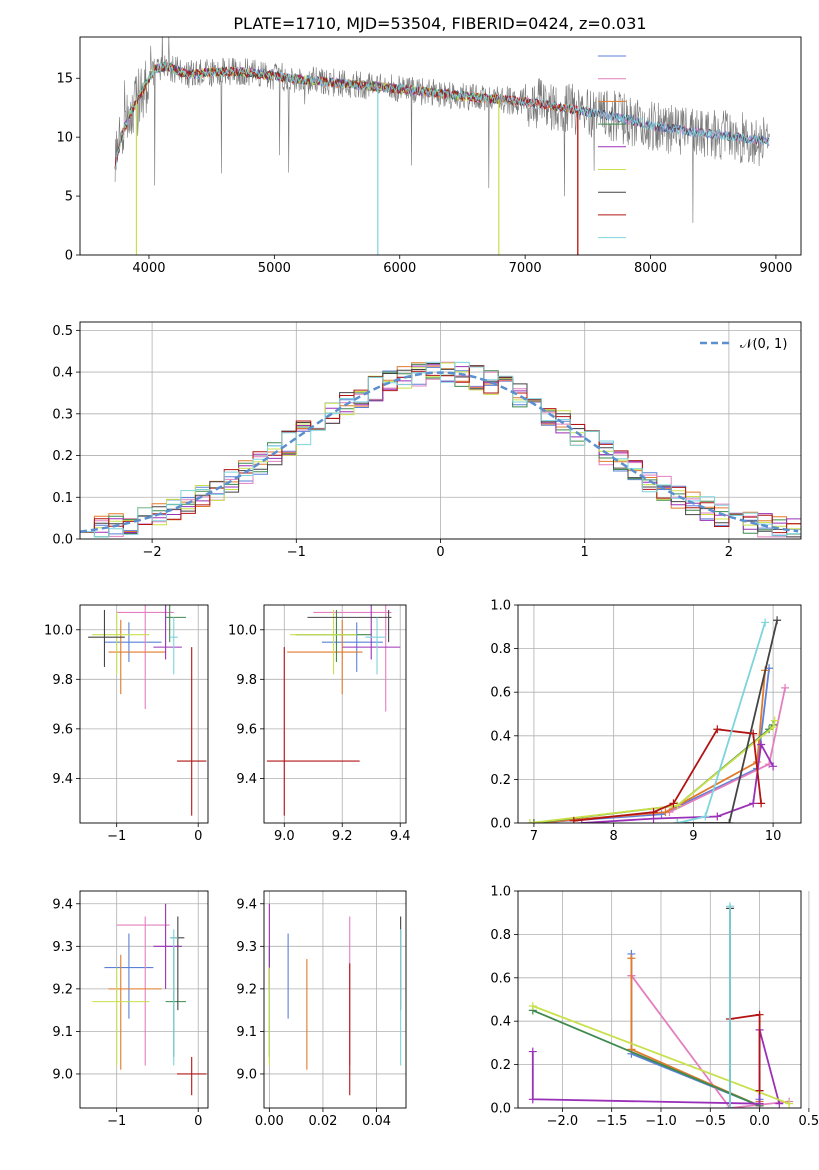 The height and width of the screenshot is (1170, 819). I want to click on panel-mass_vs_Z: −1 0 9.0 9.1 9.2 9.3 9.4, so click(130, 1009).